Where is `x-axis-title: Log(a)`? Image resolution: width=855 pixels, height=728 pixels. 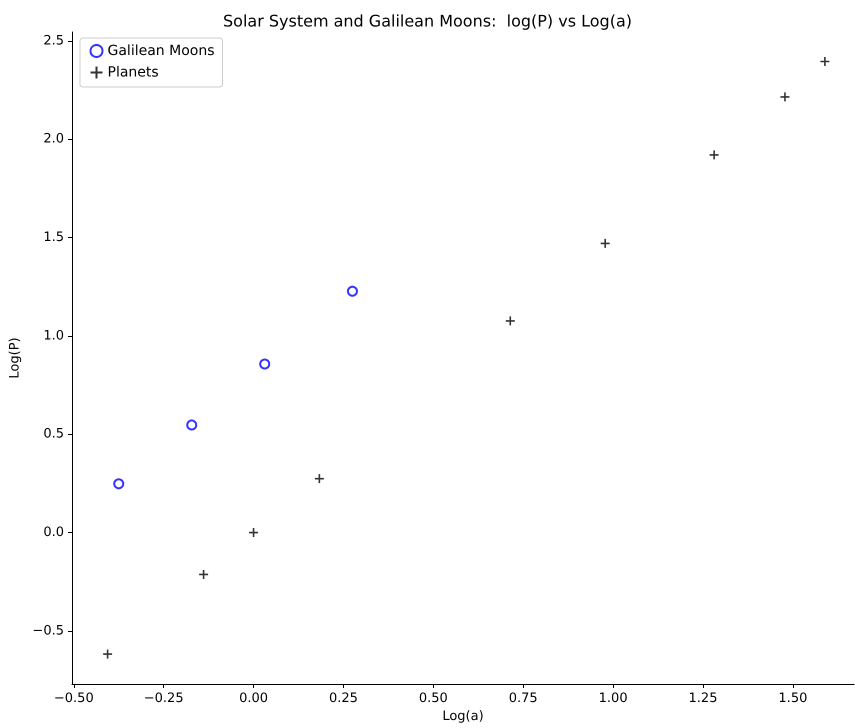 x-axis-title: Log(a) is located at coordinates (463, 716).